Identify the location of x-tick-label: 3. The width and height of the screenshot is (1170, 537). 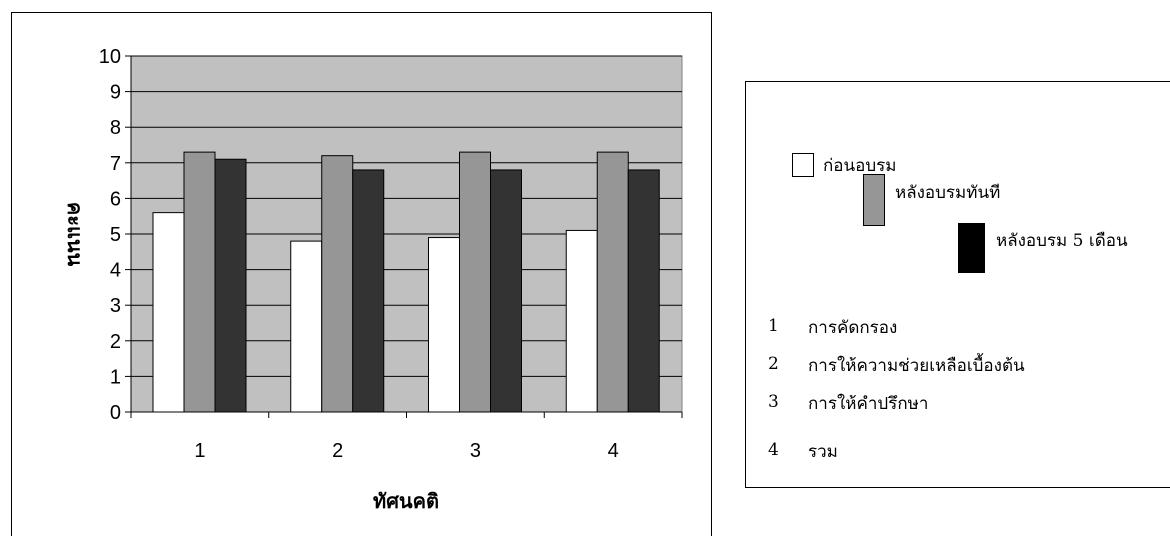
(475, 451).